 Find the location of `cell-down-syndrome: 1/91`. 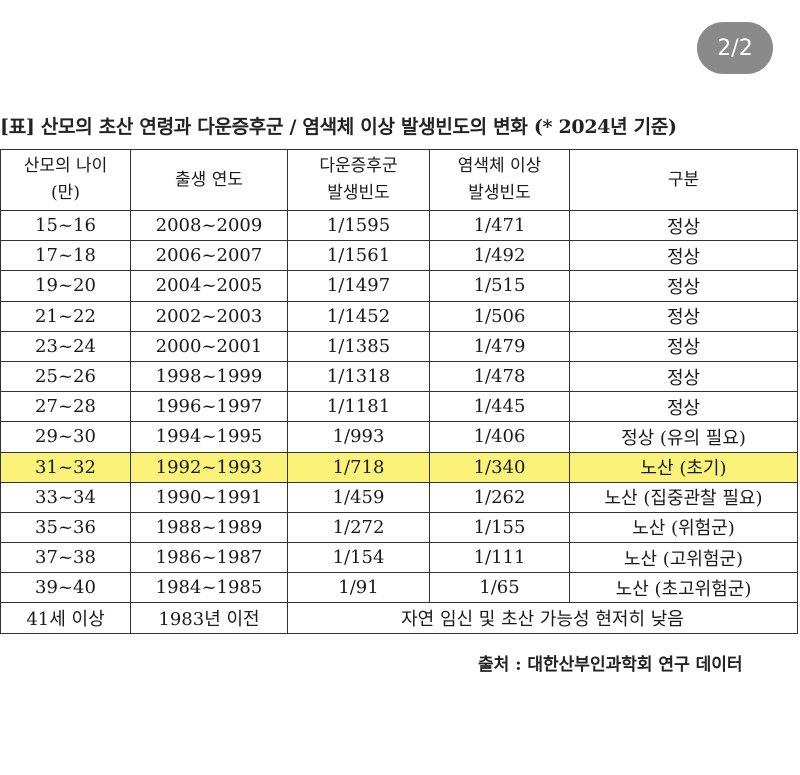

cell-down-syndrome: 1/91 is located at coordinates (358, 588).